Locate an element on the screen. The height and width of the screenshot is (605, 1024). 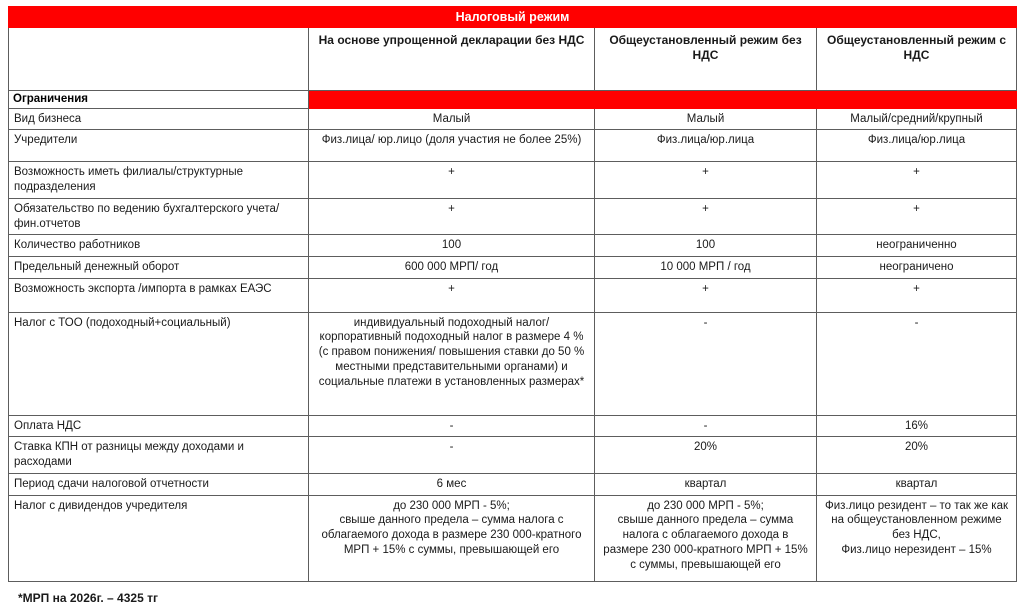
row-value: 600 000 МРП/ год is located at coordinates (451, 267).